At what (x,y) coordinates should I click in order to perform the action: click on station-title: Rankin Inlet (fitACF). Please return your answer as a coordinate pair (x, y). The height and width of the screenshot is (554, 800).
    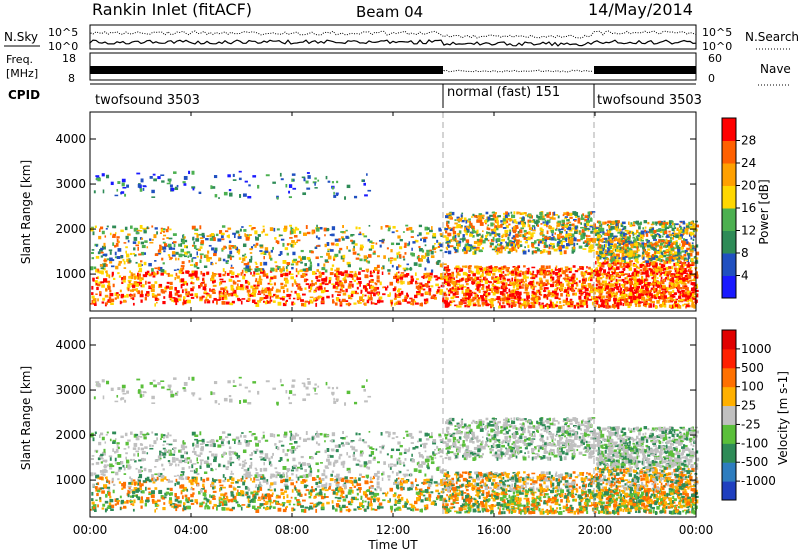
    Looking at the image, I should click on (172, 9).